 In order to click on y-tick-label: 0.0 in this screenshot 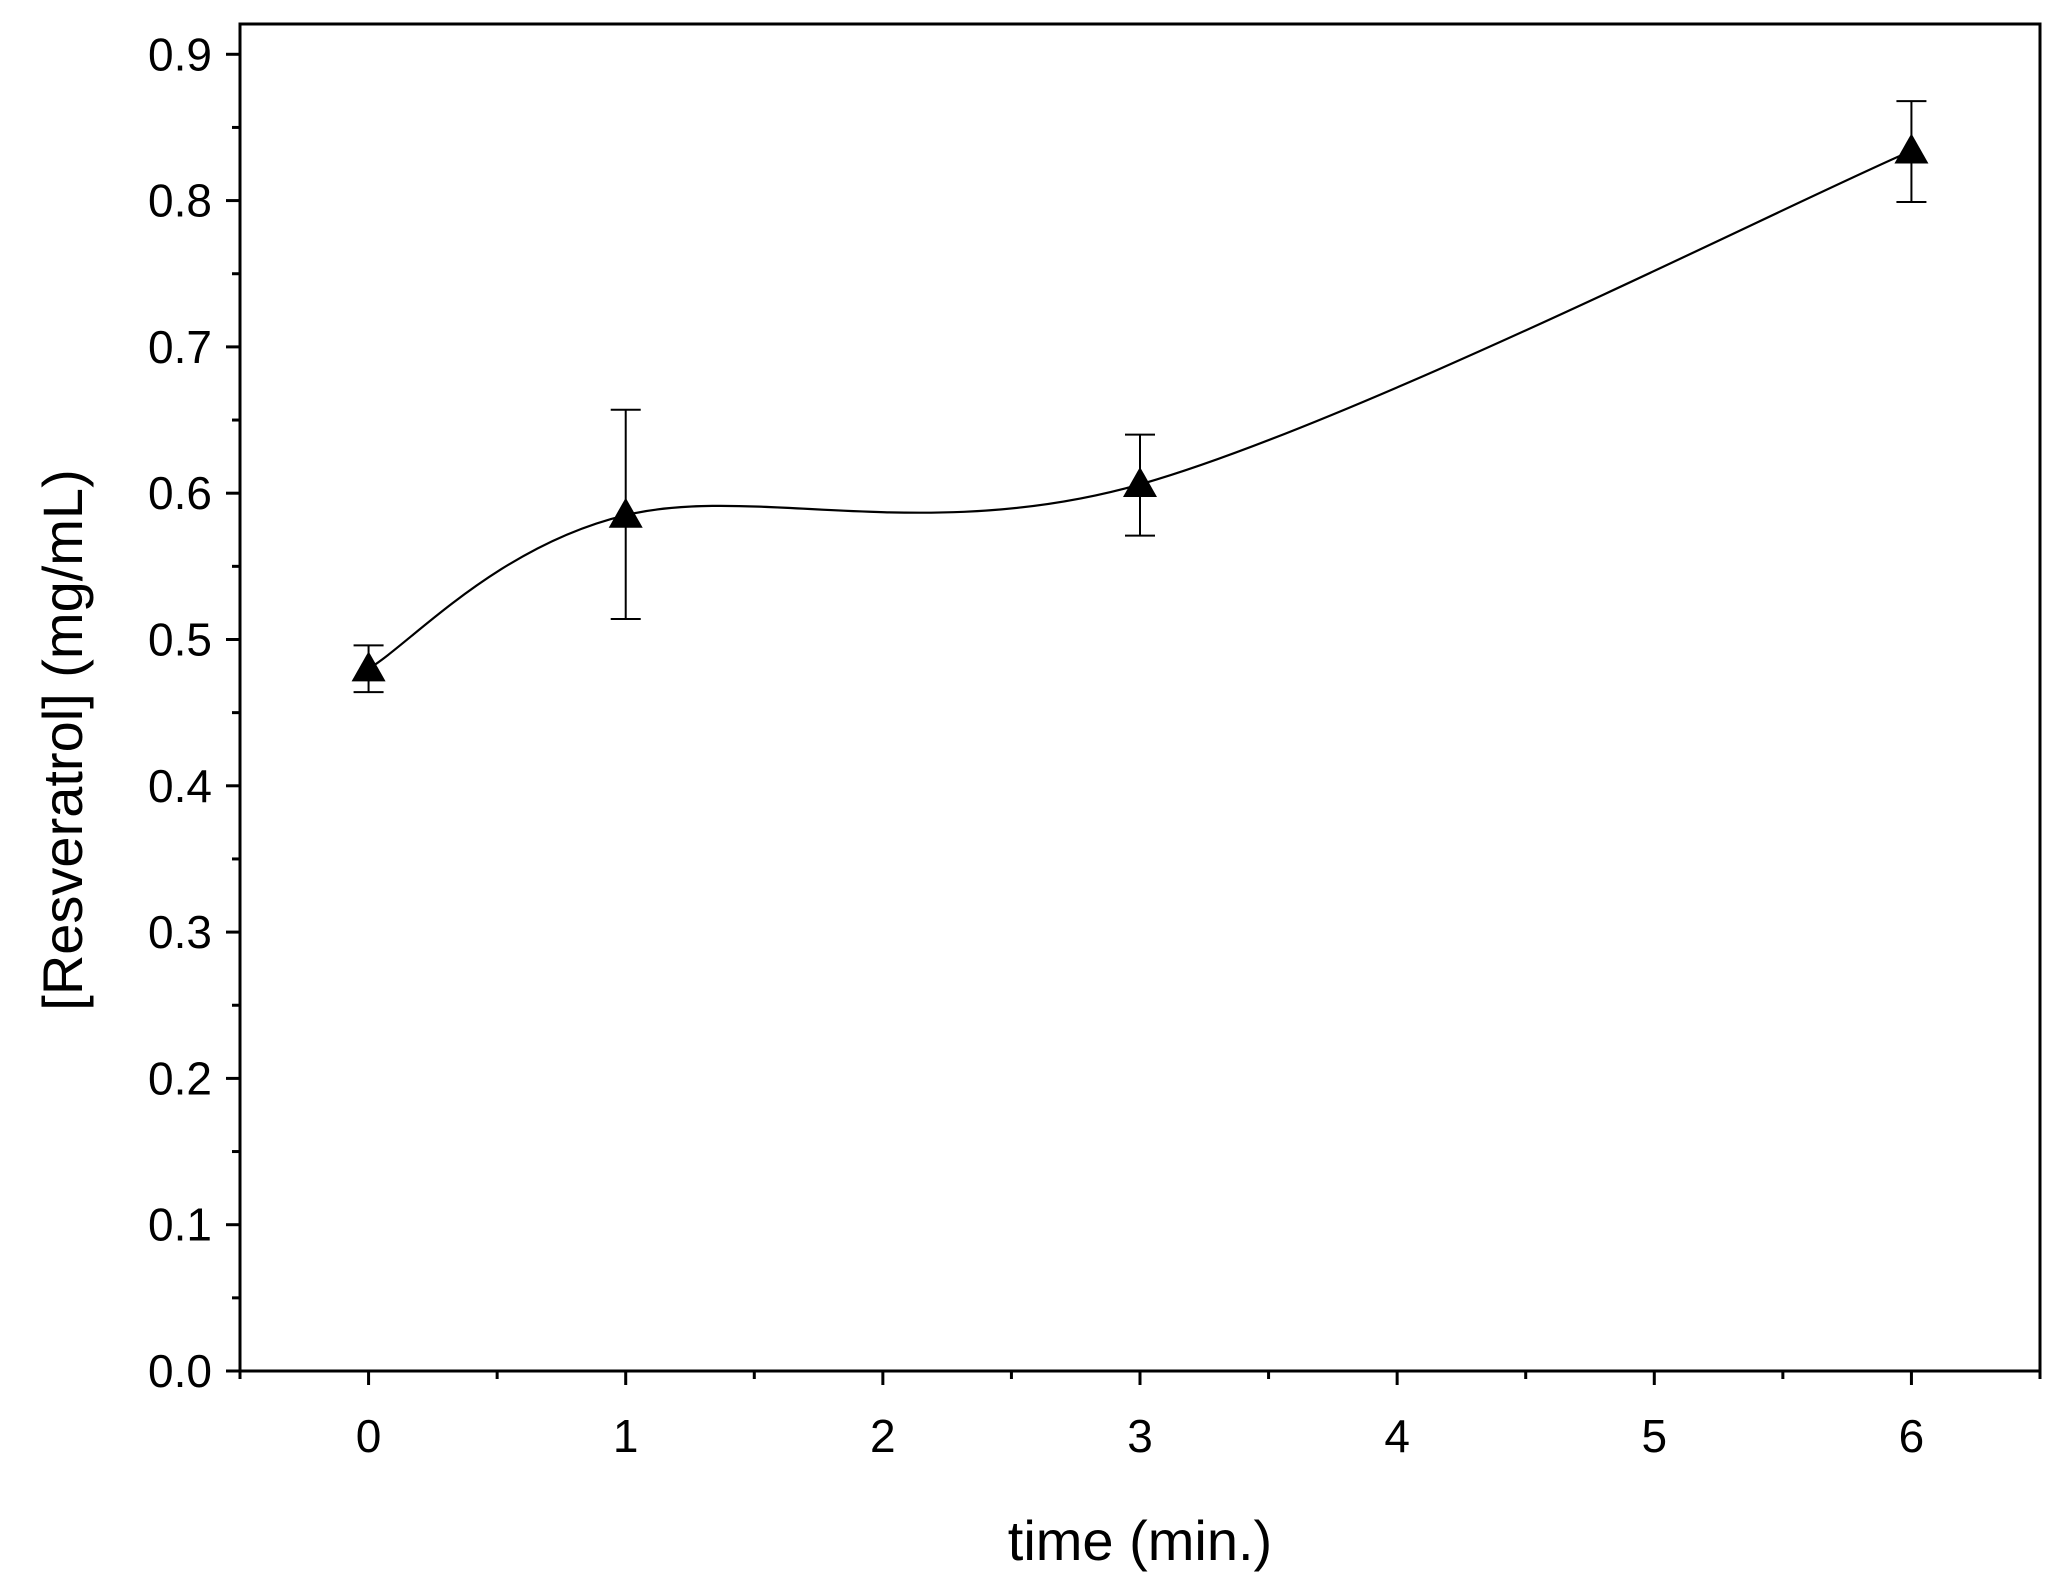, I will do `click(180, 1371)`.